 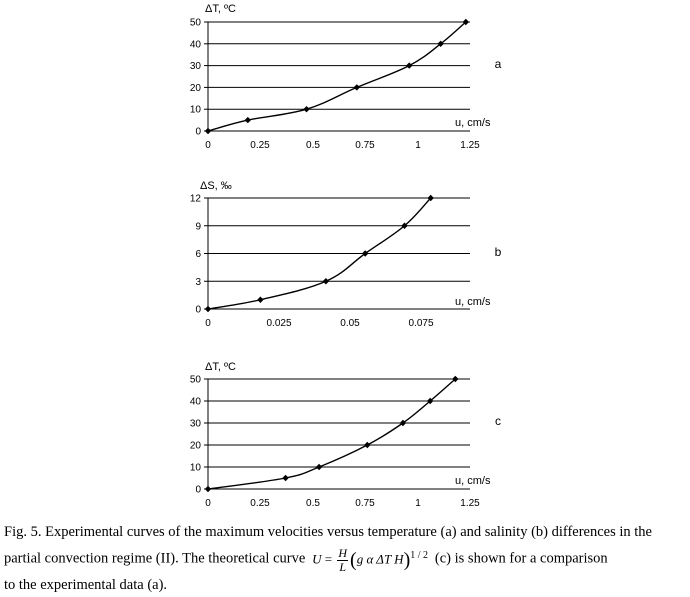 I want to click on y-axis-label: ΔS, ‰, so click(x=216, y=186).